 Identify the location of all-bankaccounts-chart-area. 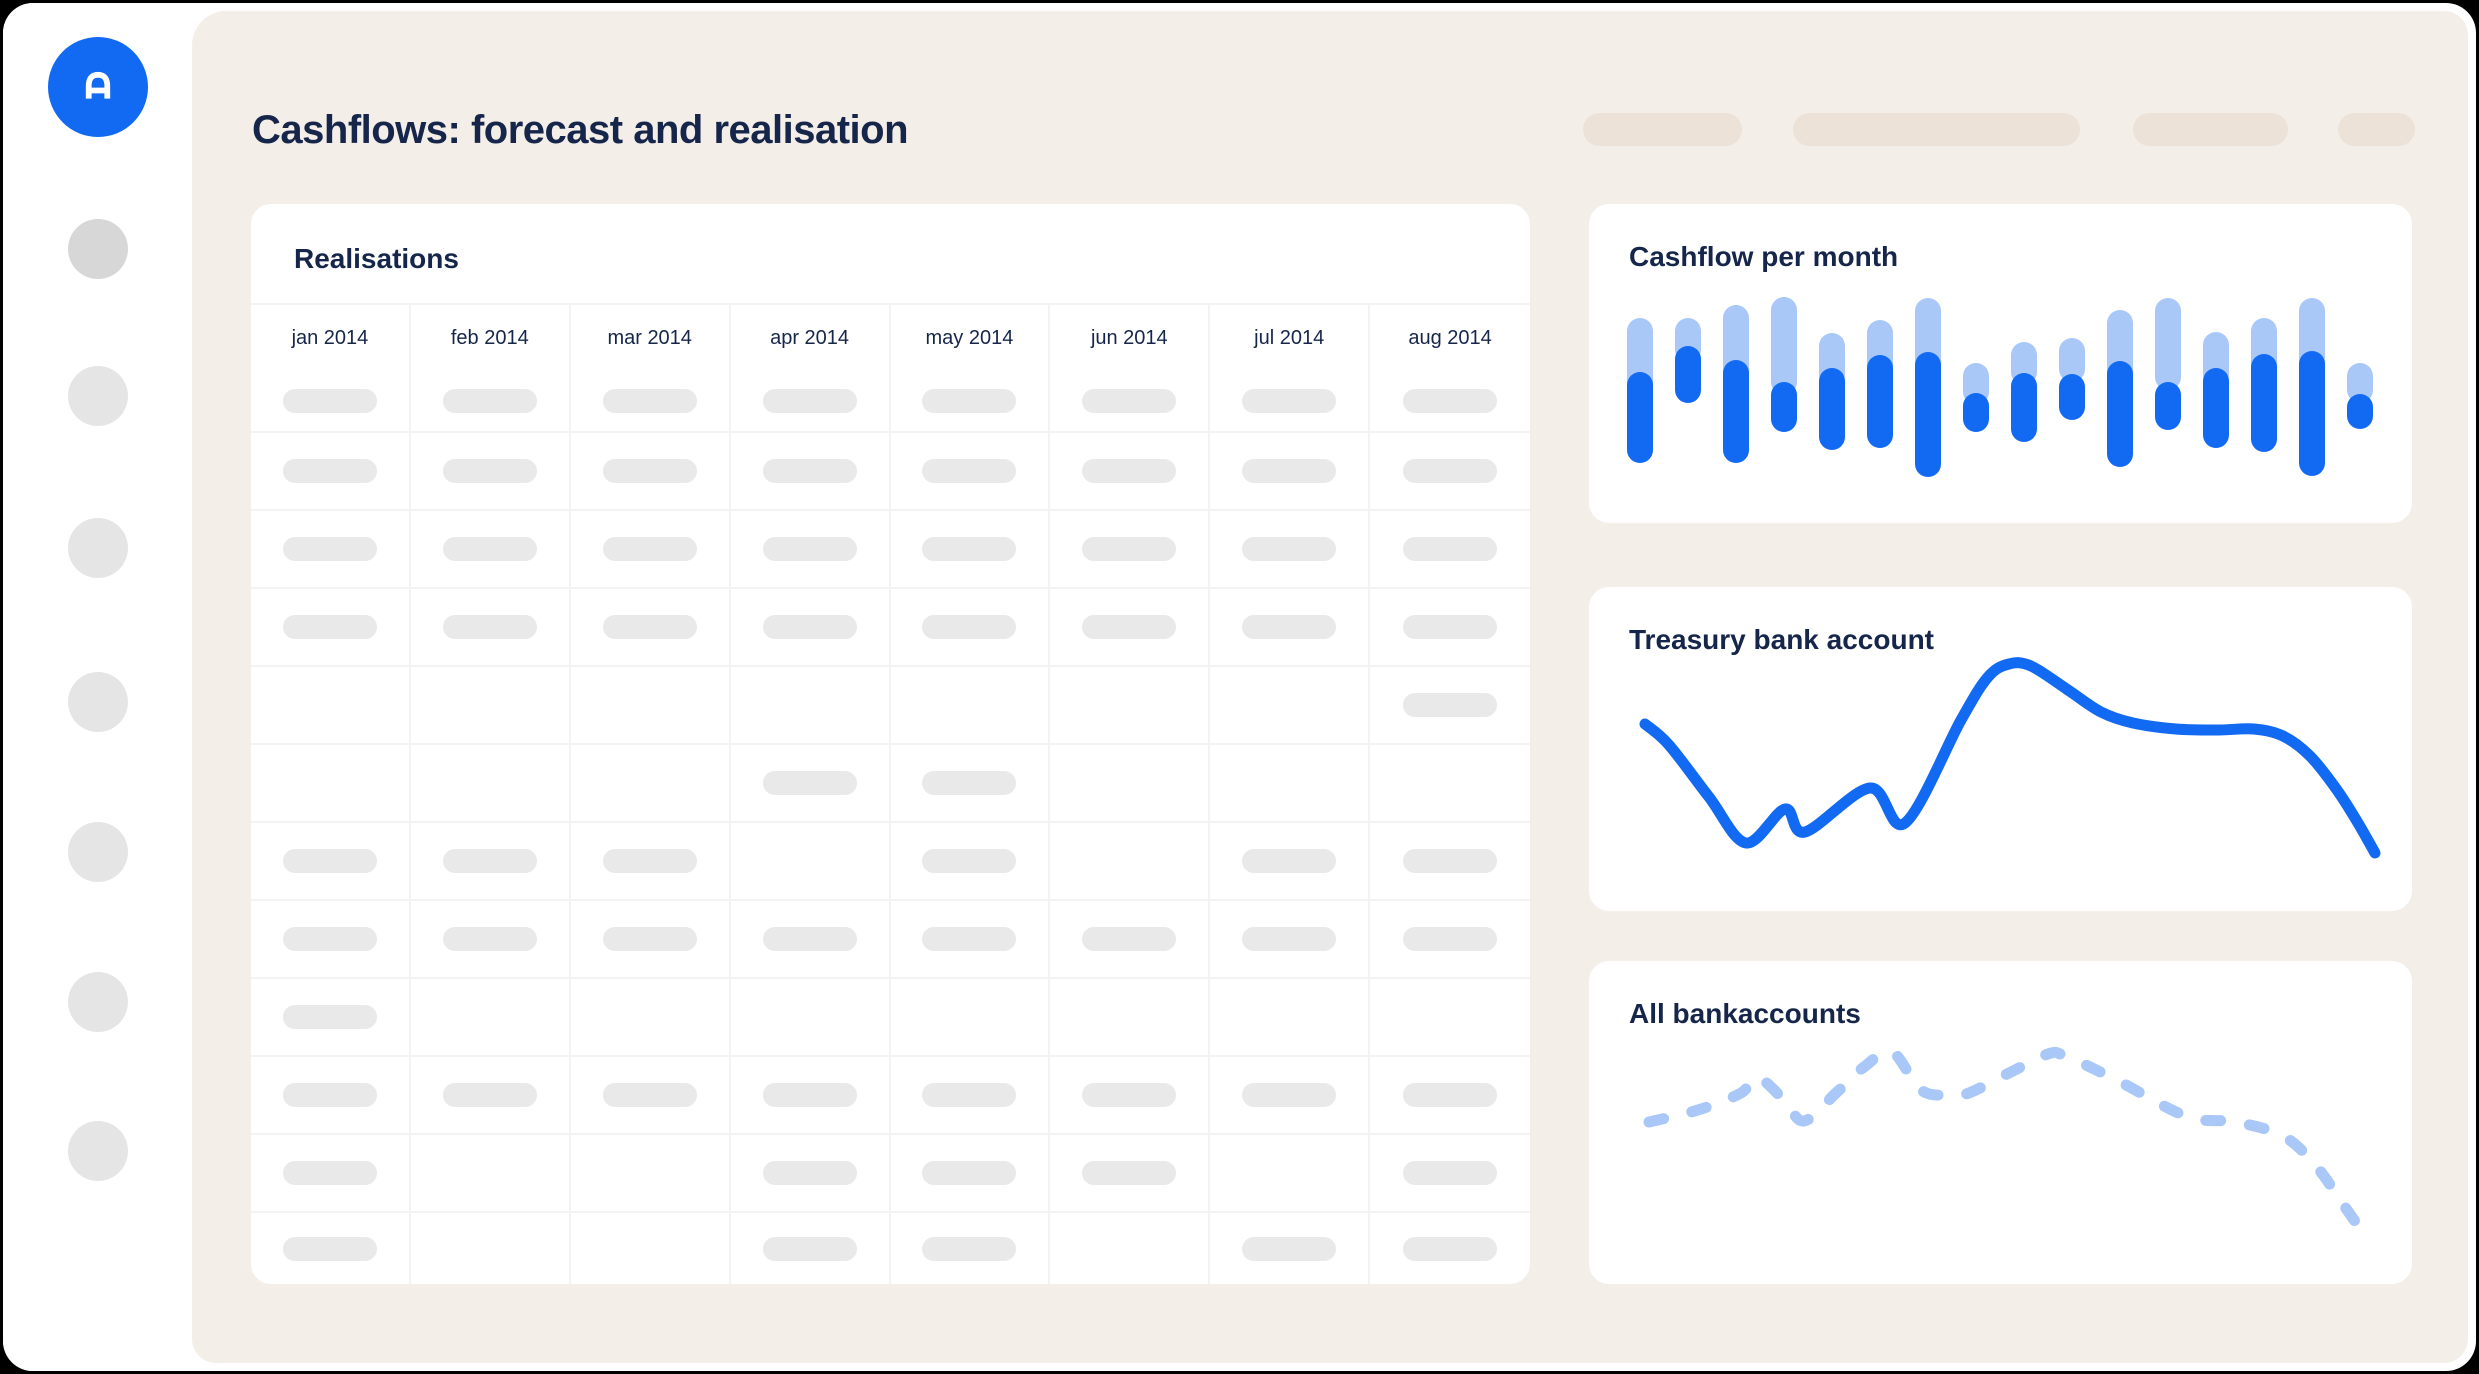
(2000, 1122).